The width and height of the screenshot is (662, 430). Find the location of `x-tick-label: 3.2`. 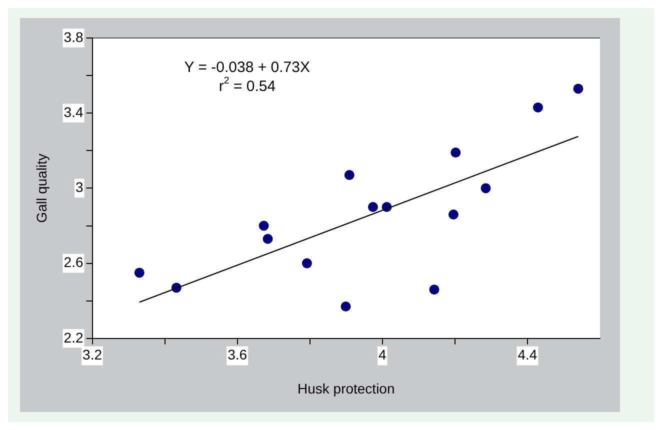

x-tick-label: 3.2 is located at coordinates (92, 354).